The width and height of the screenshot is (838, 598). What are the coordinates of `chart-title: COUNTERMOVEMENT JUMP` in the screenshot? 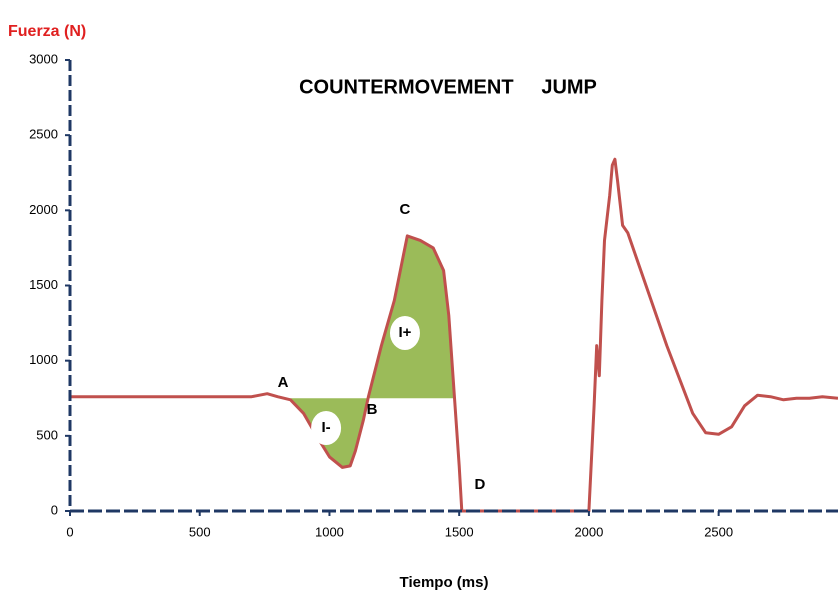 It's located at (448, 87).